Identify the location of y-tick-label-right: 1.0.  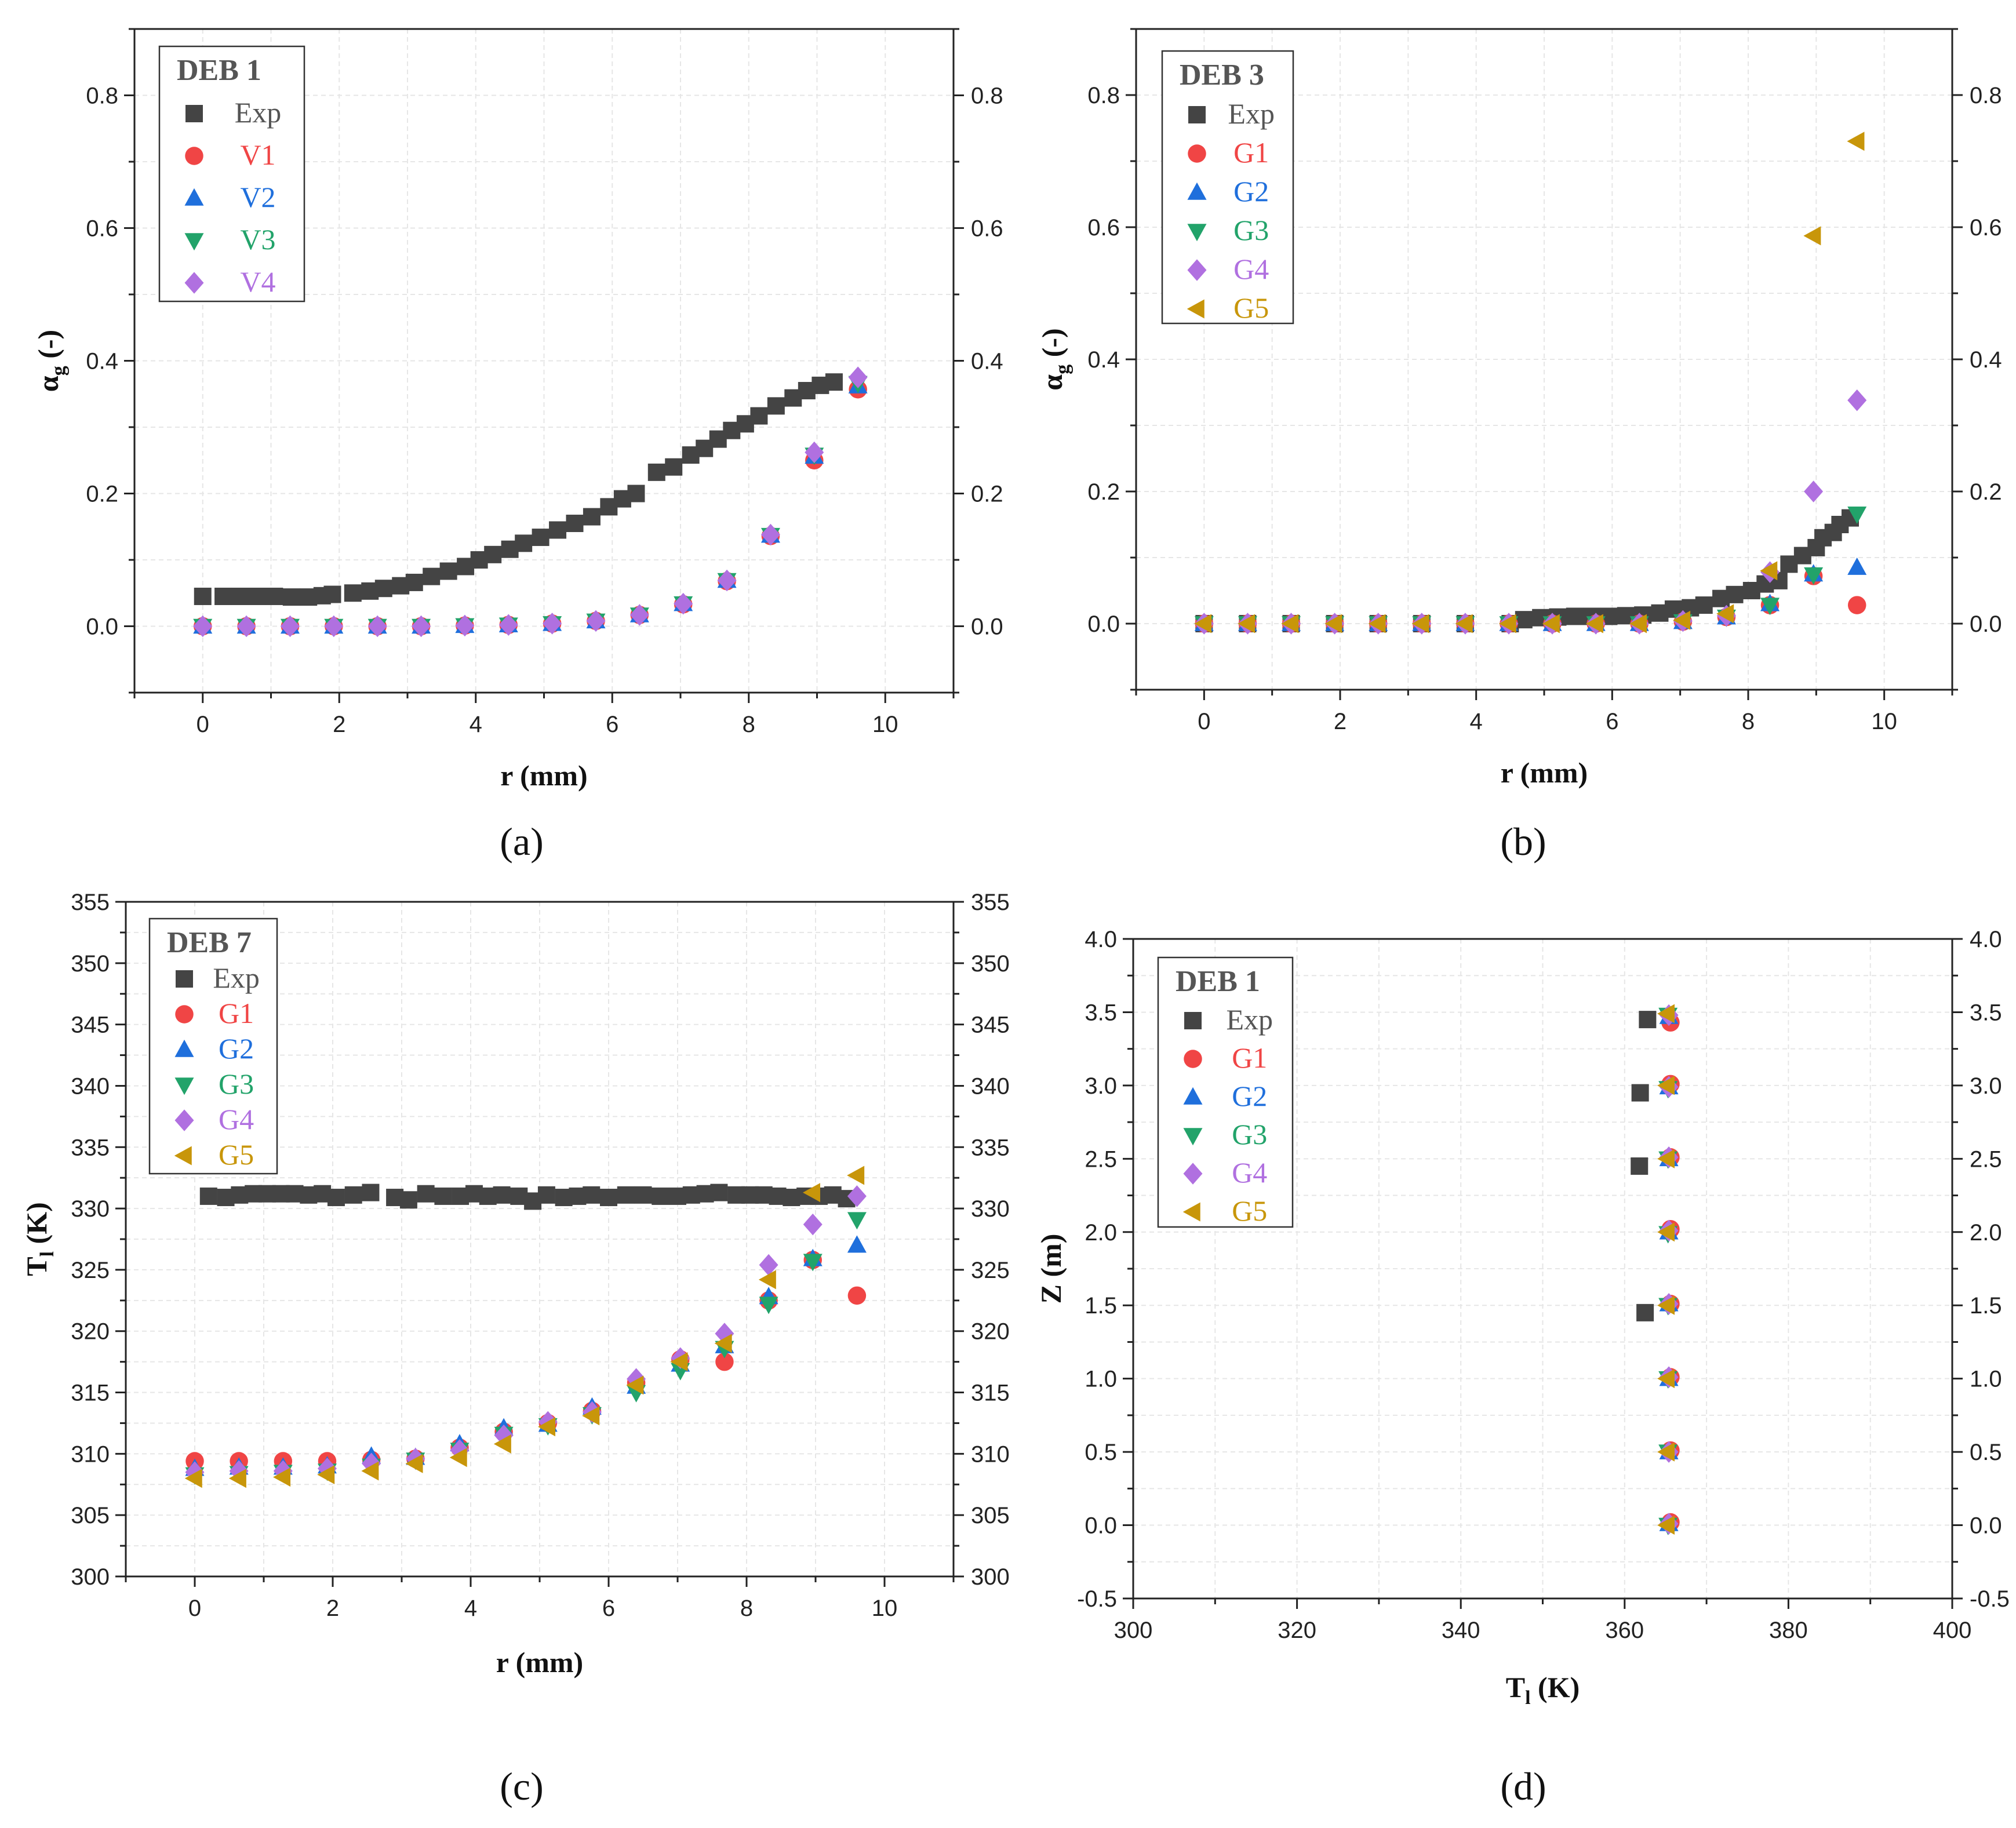
(1986, 1379).